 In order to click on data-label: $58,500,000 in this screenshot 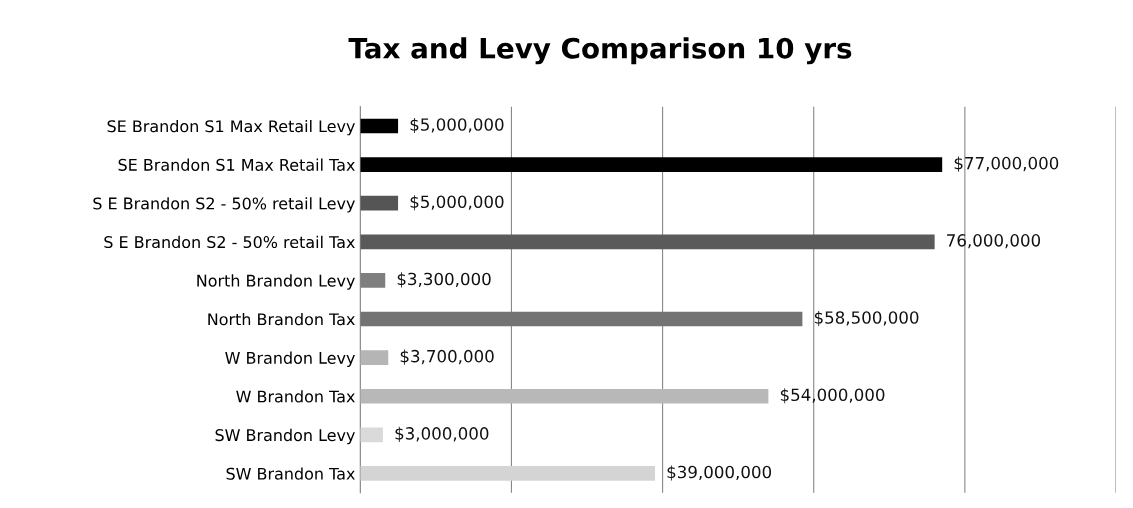, I will do `click(866, 318)`.